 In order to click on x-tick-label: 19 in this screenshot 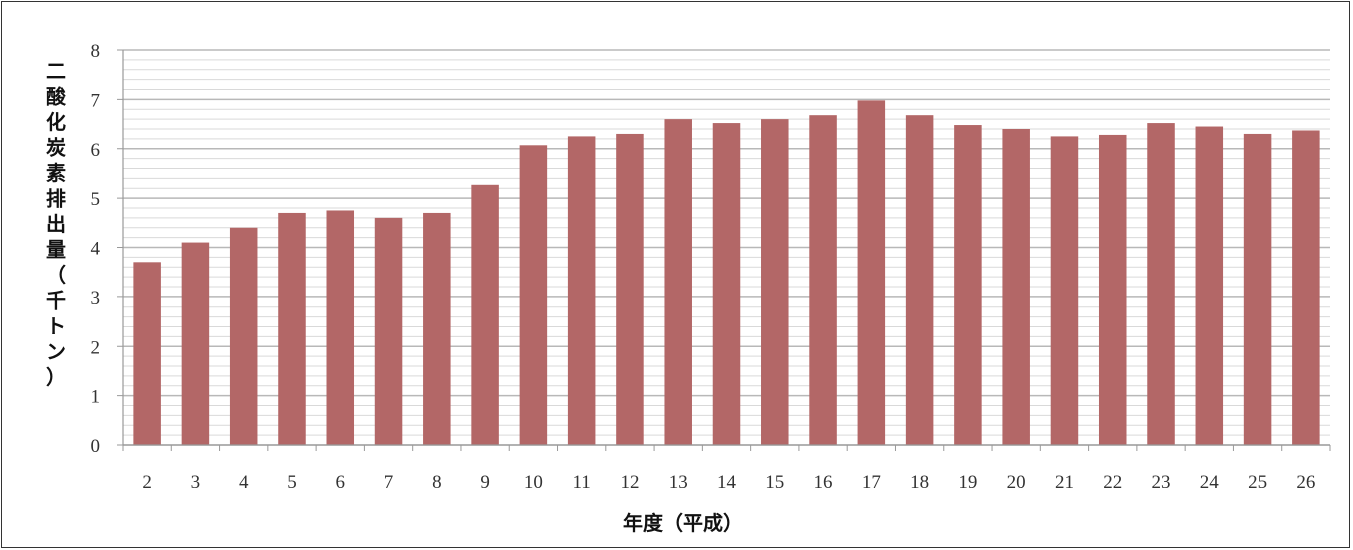, I will do `click(967, 482)`.